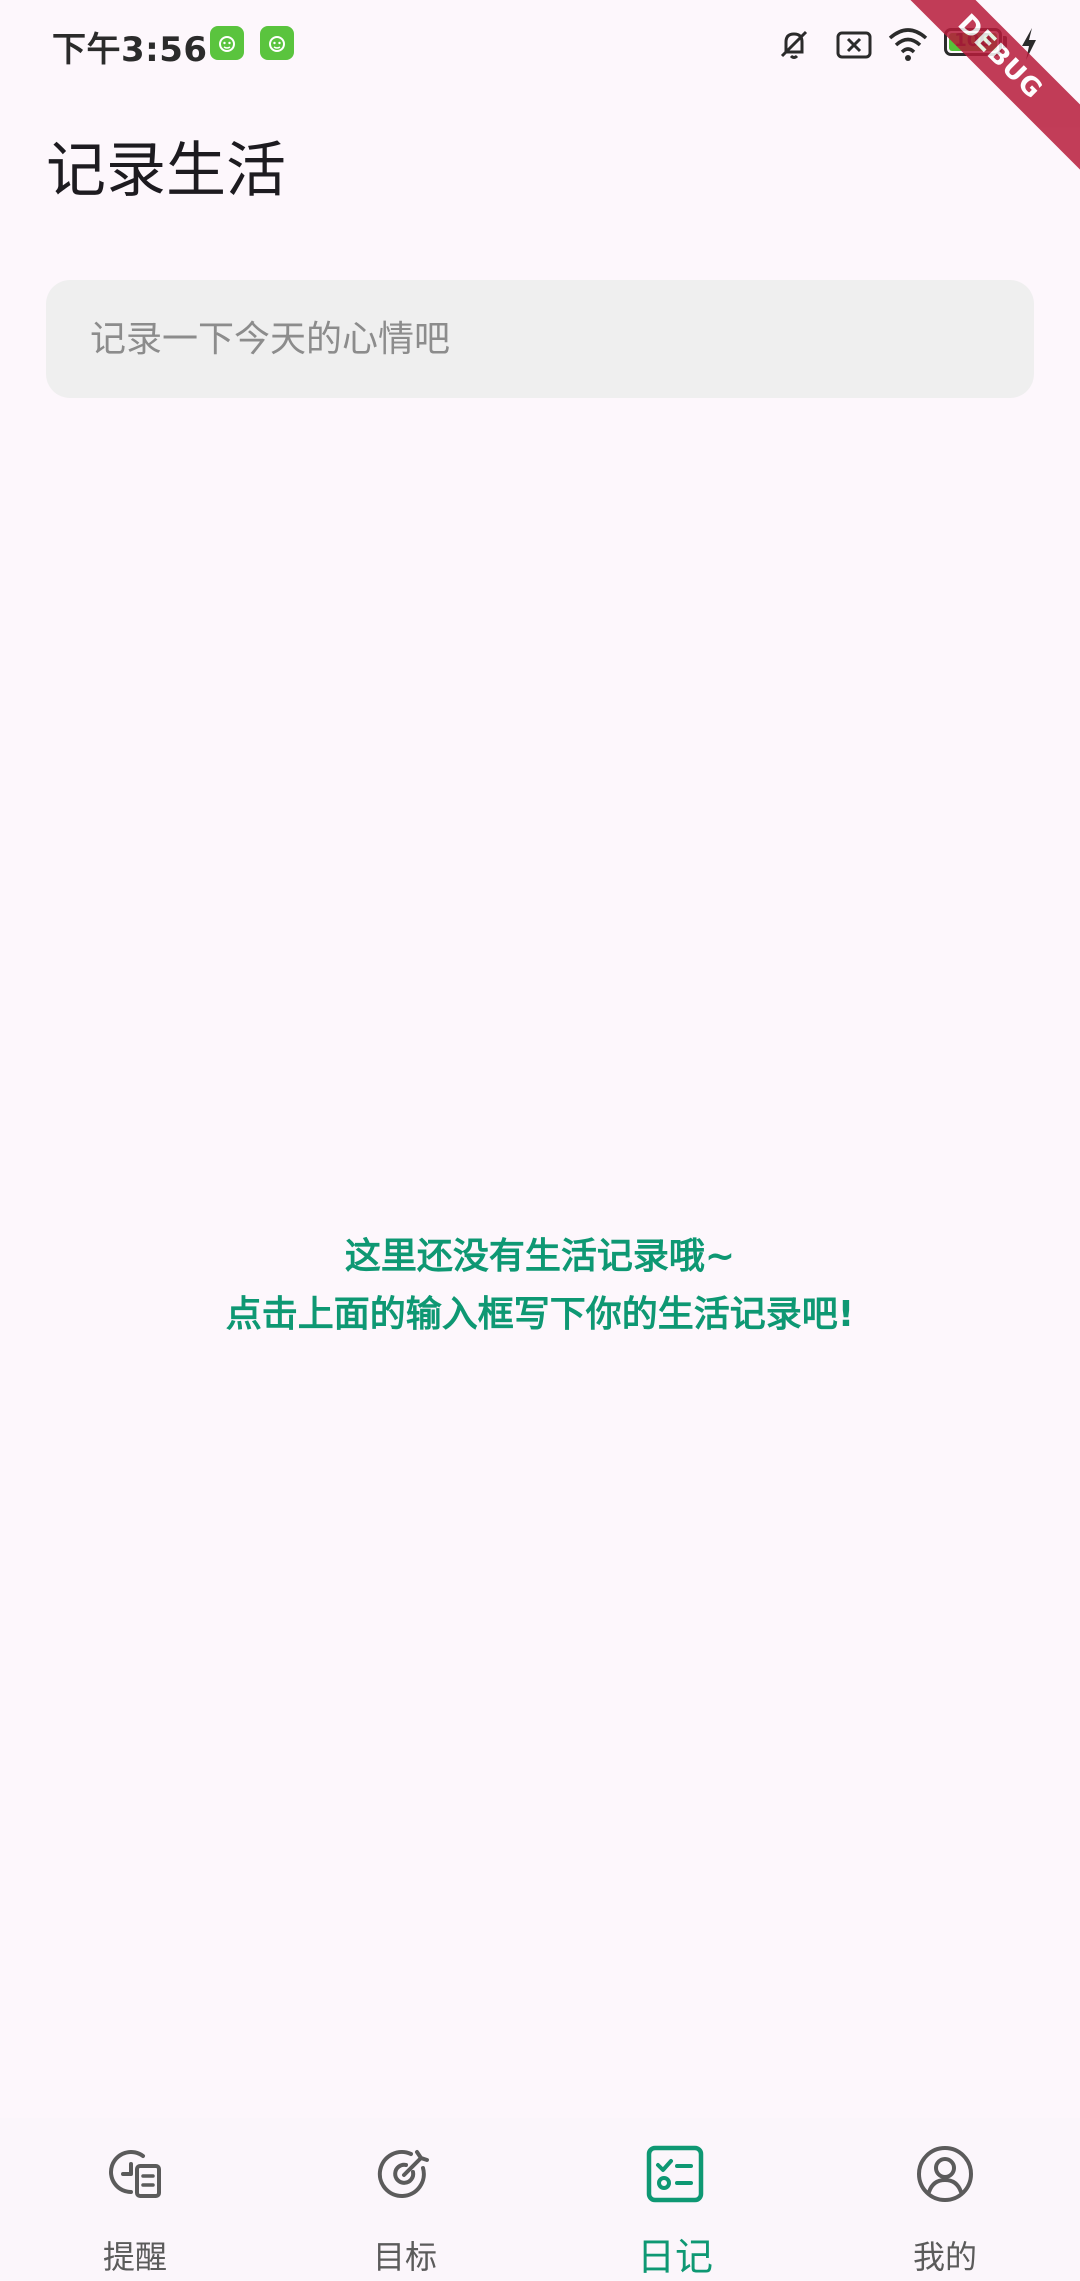 This screenshot has width=1080, height=2281. I want to click on nav-item-diary: 日记, so click(675, 2199).